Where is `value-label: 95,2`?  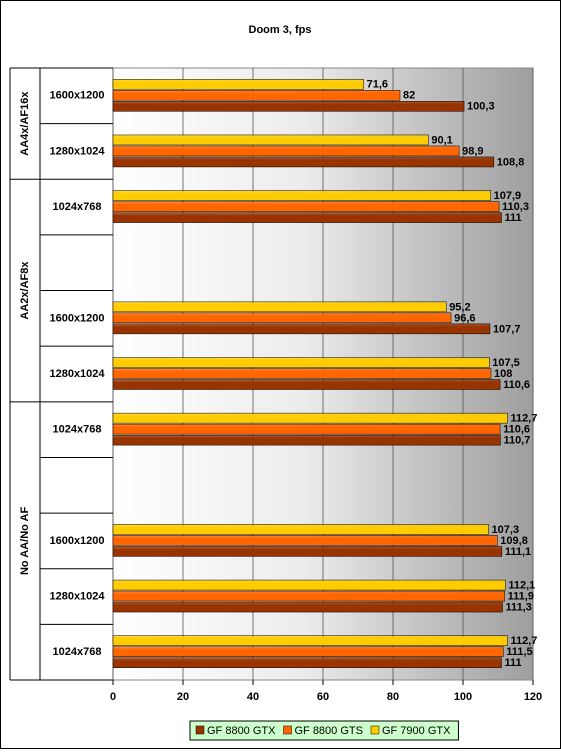 value-label: 95,2 is located at coordinates (459, 307).